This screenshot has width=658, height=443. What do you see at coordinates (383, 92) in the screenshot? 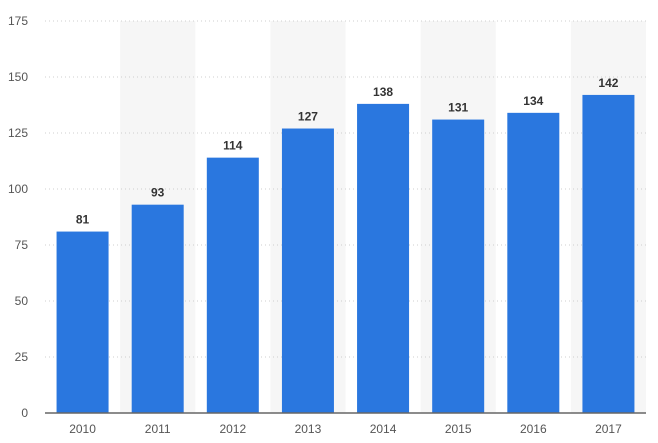
I see `data-label-2014: 138` at bounding box center [383, 92].